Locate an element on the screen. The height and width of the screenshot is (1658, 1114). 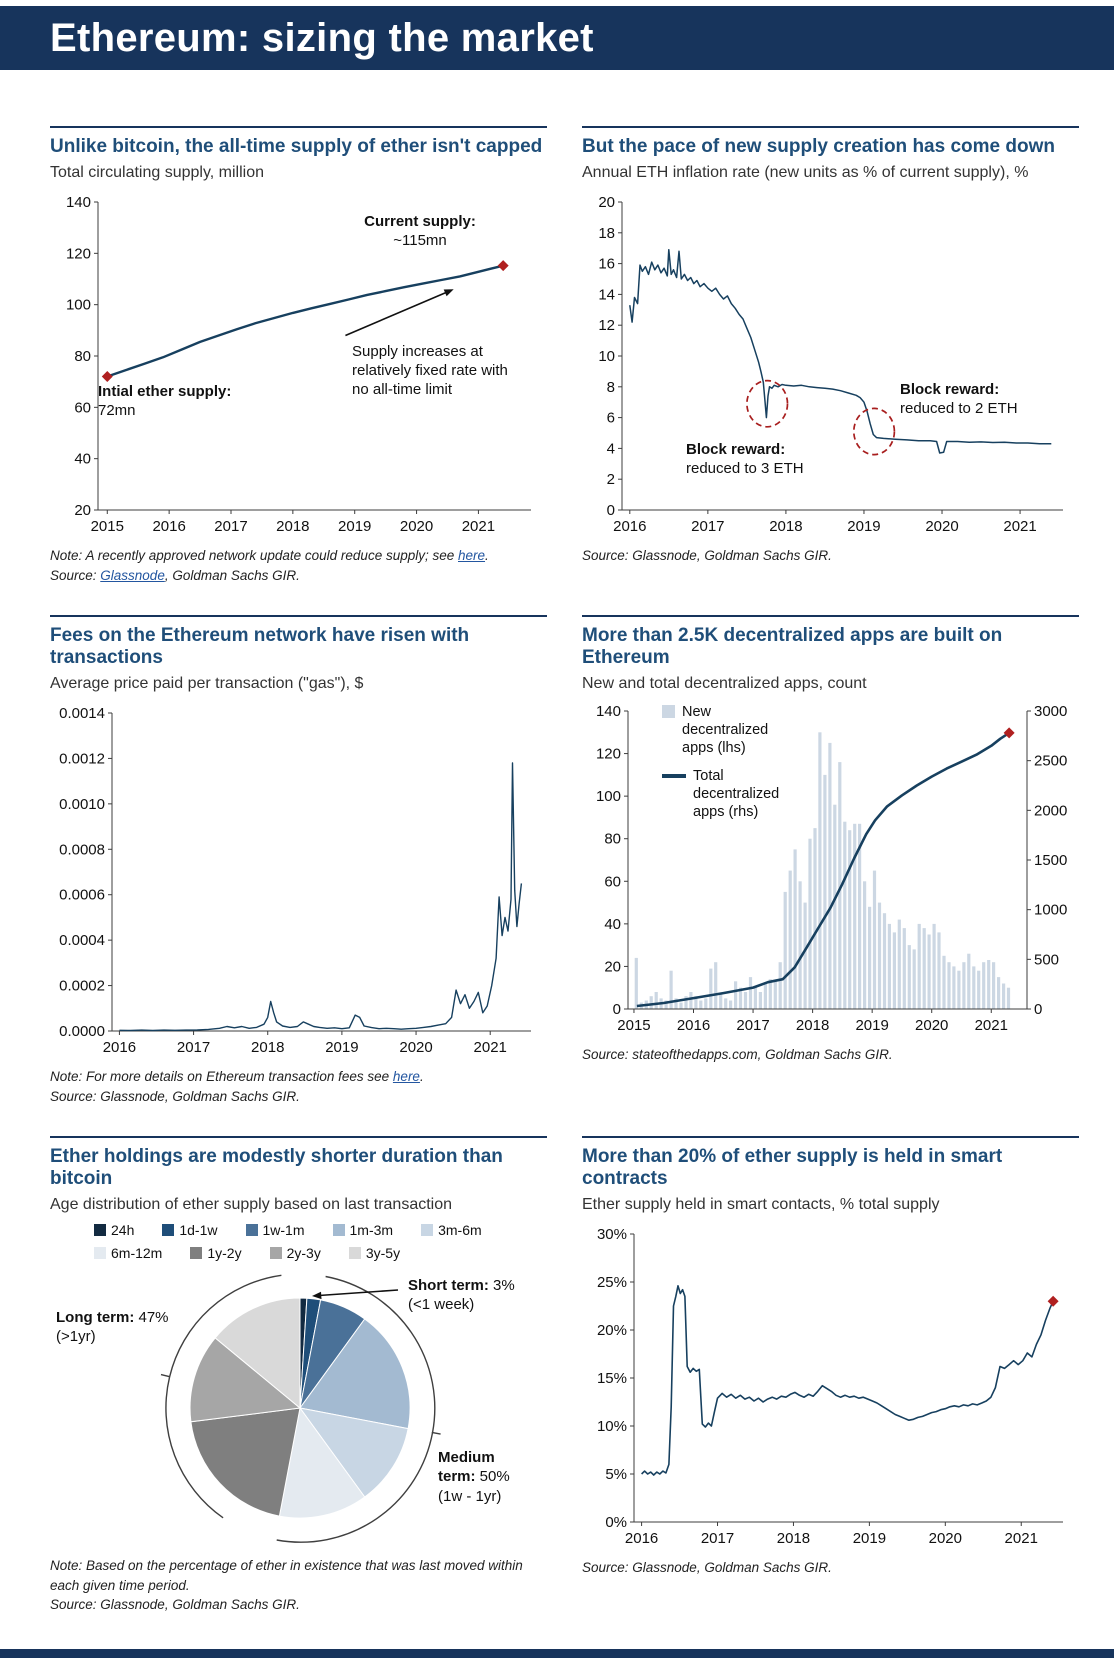
annotation-text: 50% is located at coordinates (492, 1477).